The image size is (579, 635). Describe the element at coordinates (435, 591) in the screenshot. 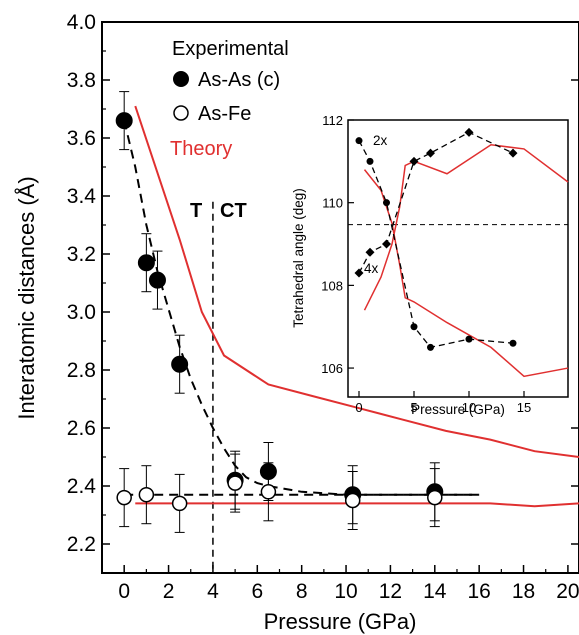

I see `x-tick-label: 14` at that location.